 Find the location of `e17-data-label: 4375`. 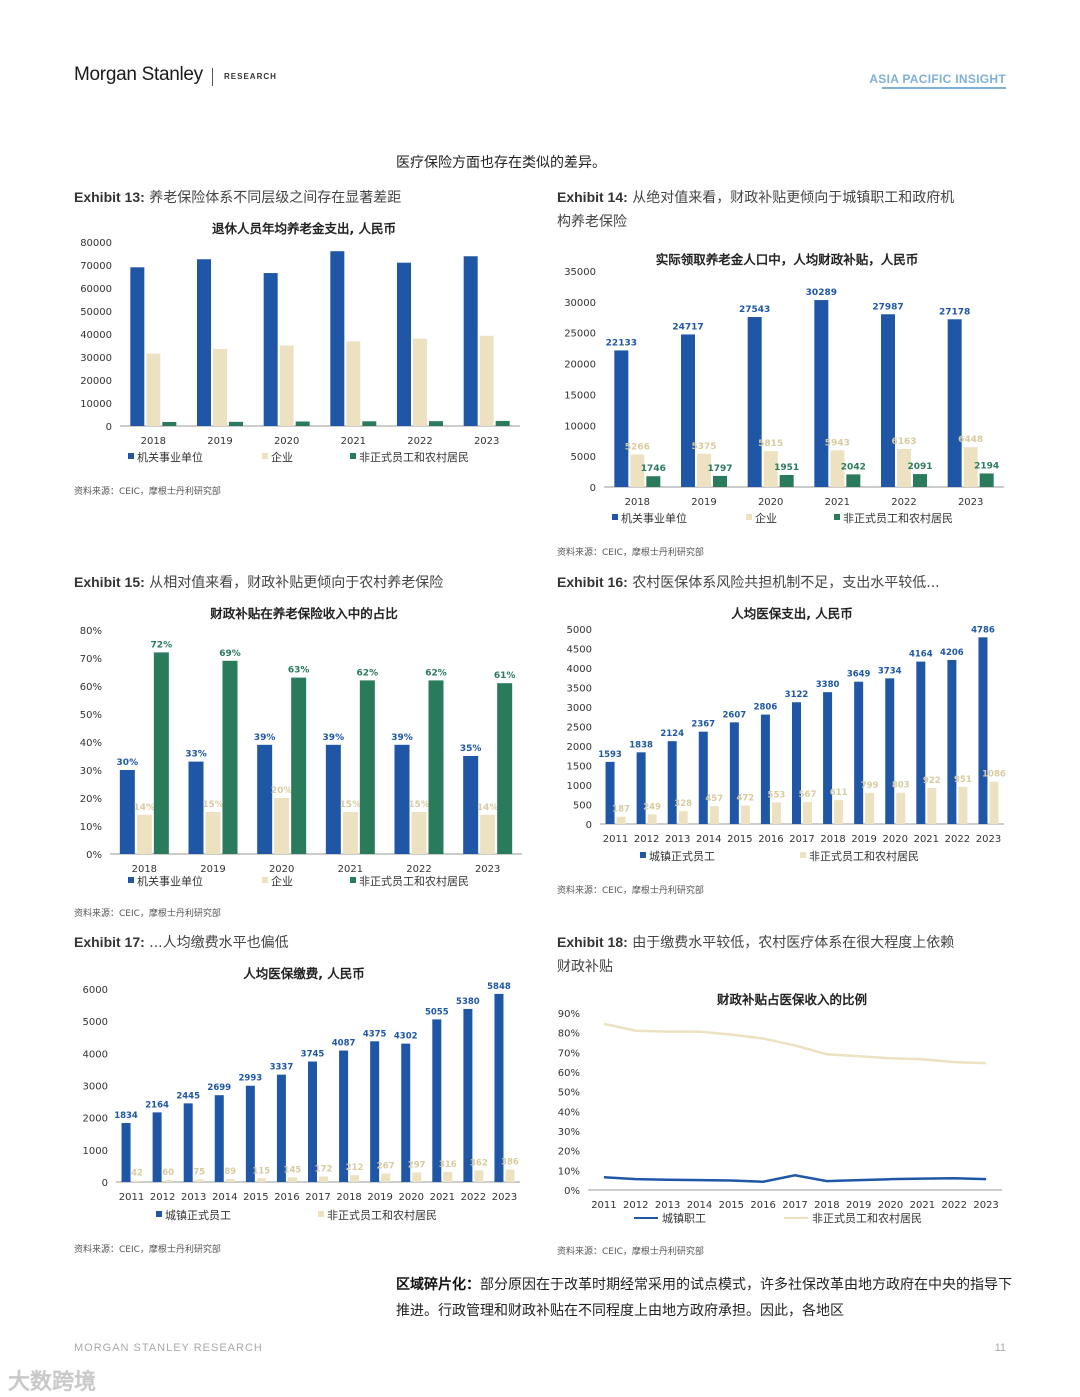

e17-data-label: 4375 is located at coordinates (375, 1034).